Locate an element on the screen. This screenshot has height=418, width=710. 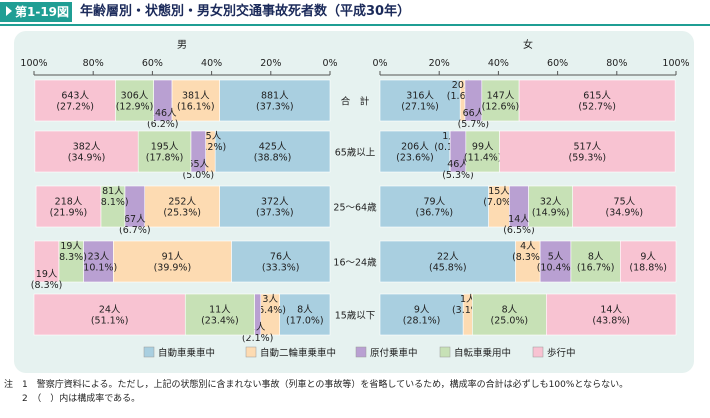
data-label: 382人(34.9%) is located at coordinates (87, 153).